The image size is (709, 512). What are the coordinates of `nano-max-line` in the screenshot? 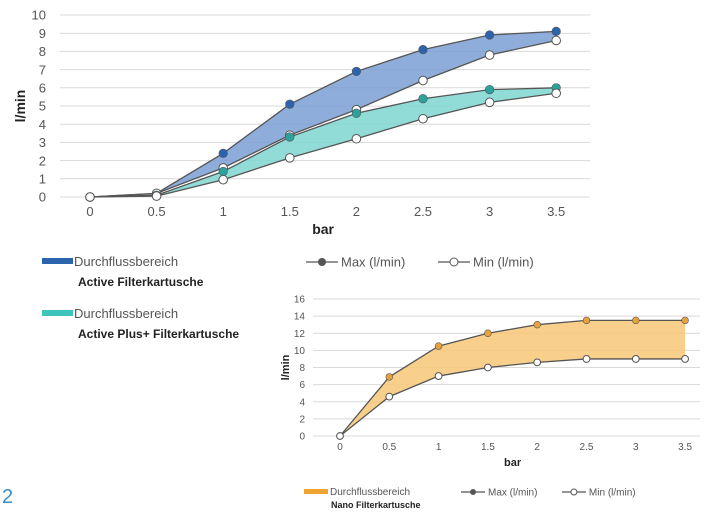 It's located at (512, 378).